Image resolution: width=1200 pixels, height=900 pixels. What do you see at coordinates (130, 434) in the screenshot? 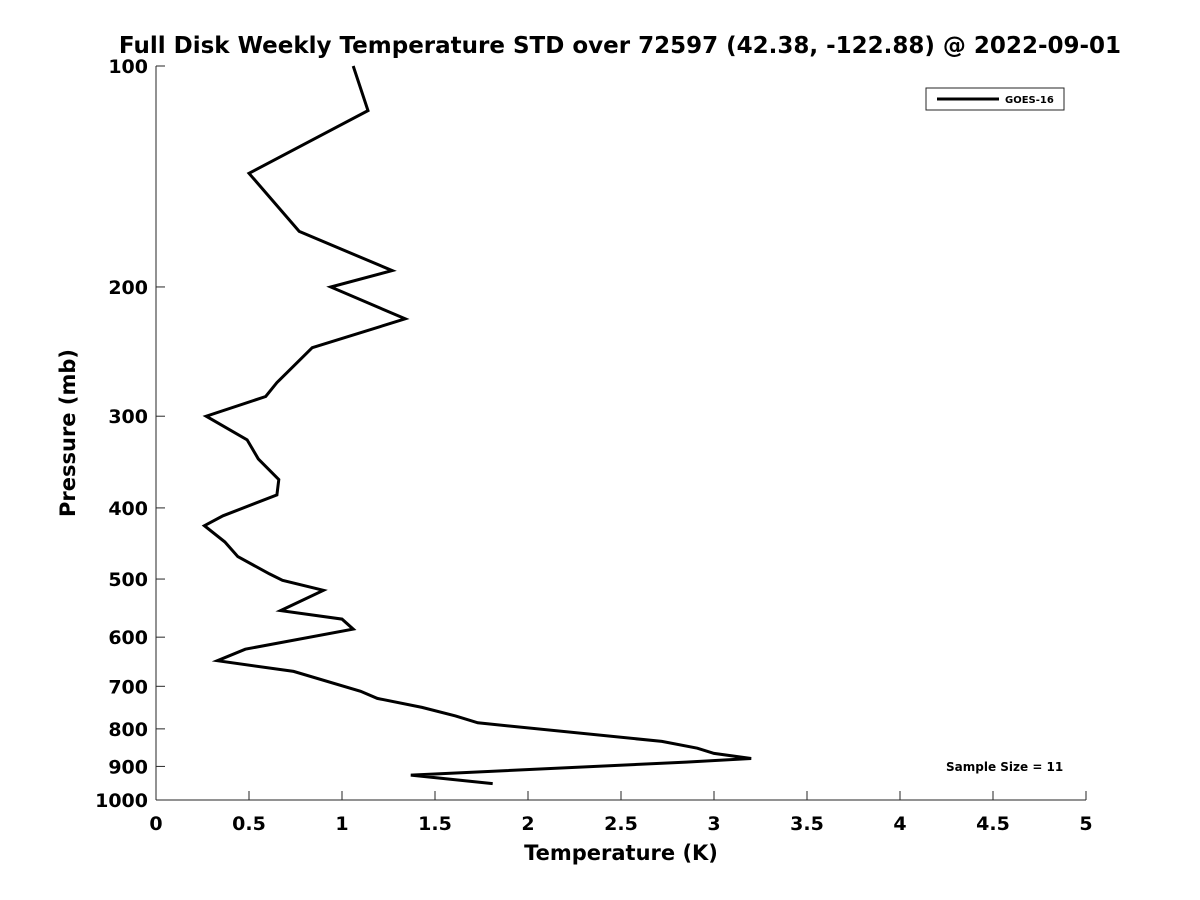
I see `y-ticks: 100 200 300 400 500 600 700 800 900 1000` at bounding box center [130, 434].